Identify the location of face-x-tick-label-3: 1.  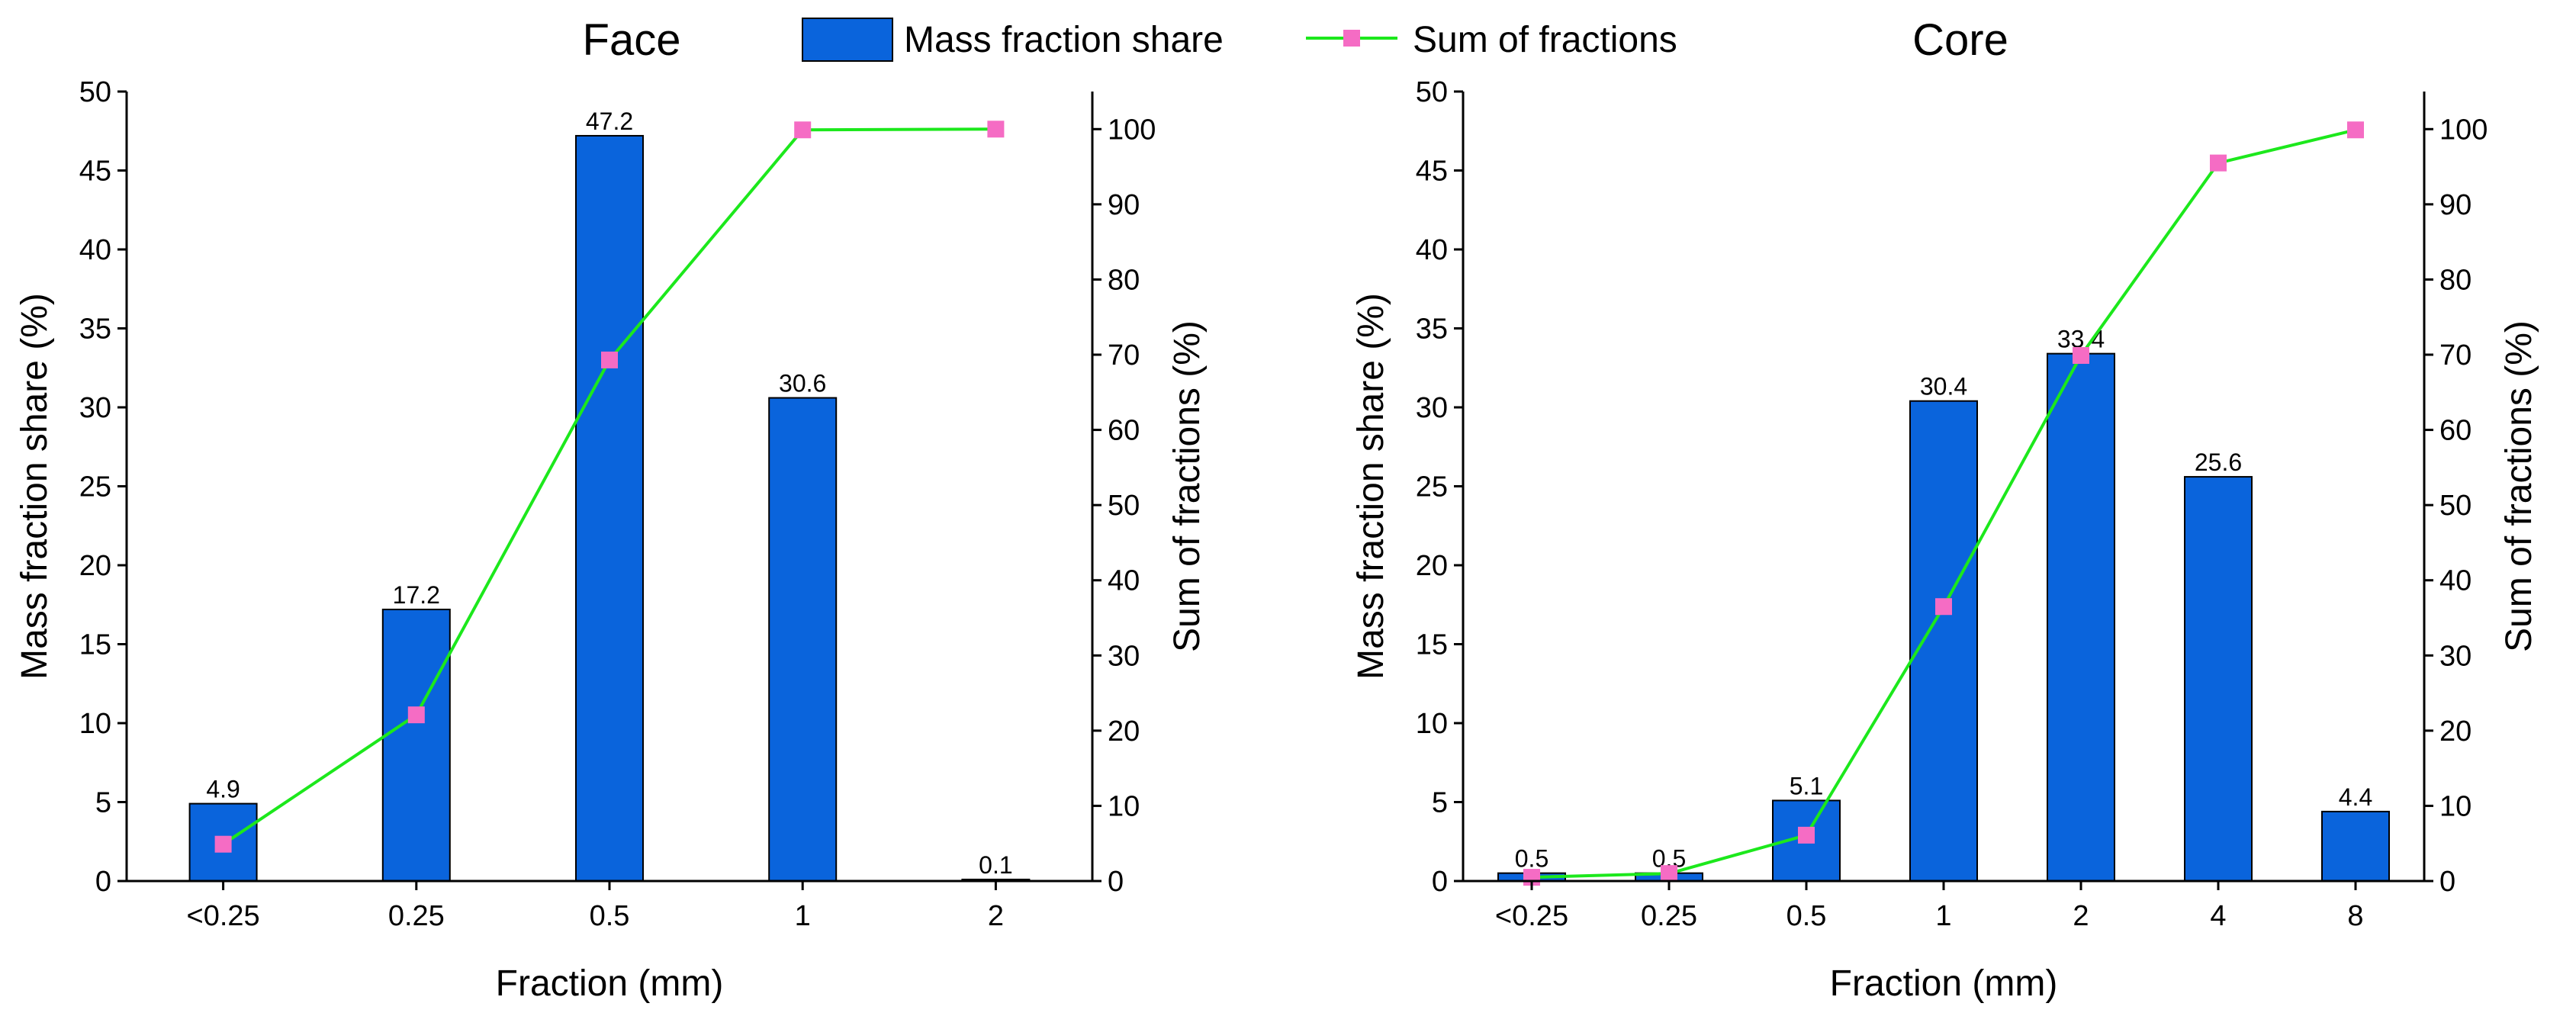
(803, 916).